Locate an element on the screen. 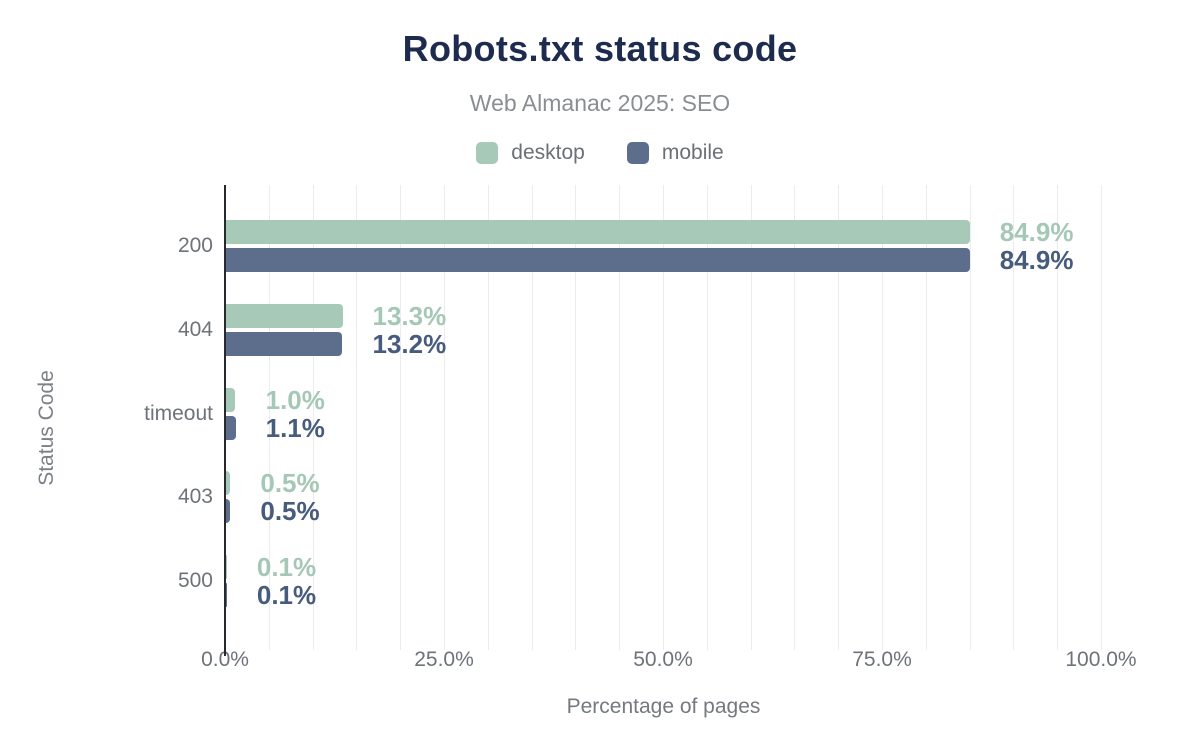 The height and width of the screenshot is (742, 1200). category-label-200: 200 is located at coordinates (195, 245).